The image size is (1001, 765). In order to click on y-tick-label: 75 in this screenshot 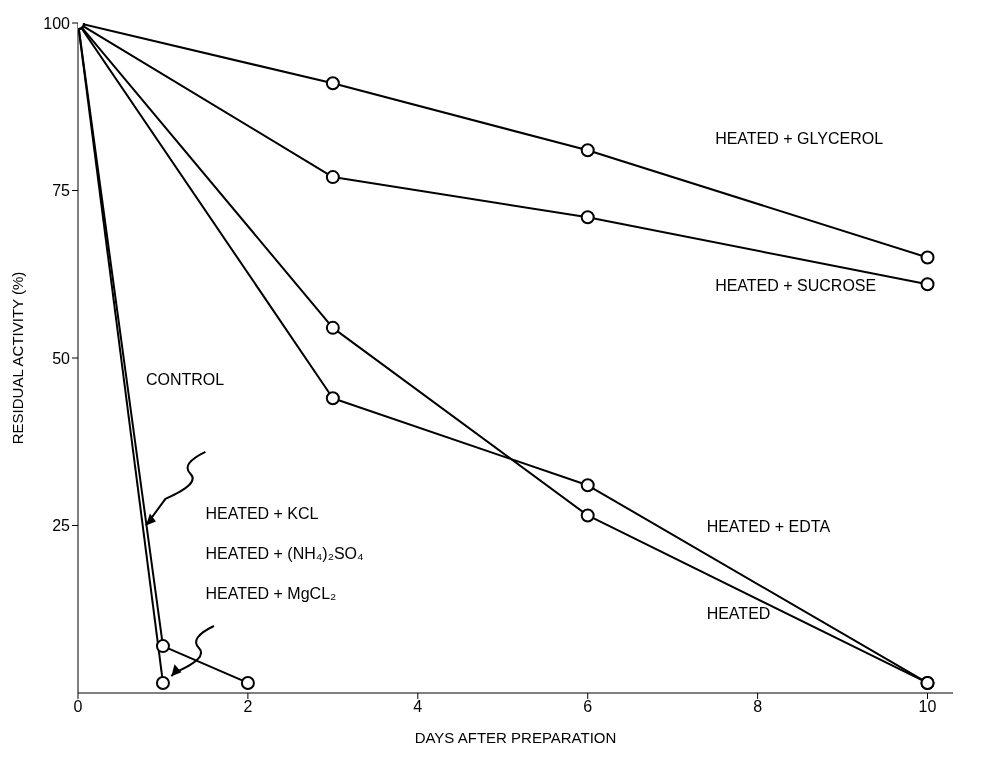, I will do `click(61, 191)`.